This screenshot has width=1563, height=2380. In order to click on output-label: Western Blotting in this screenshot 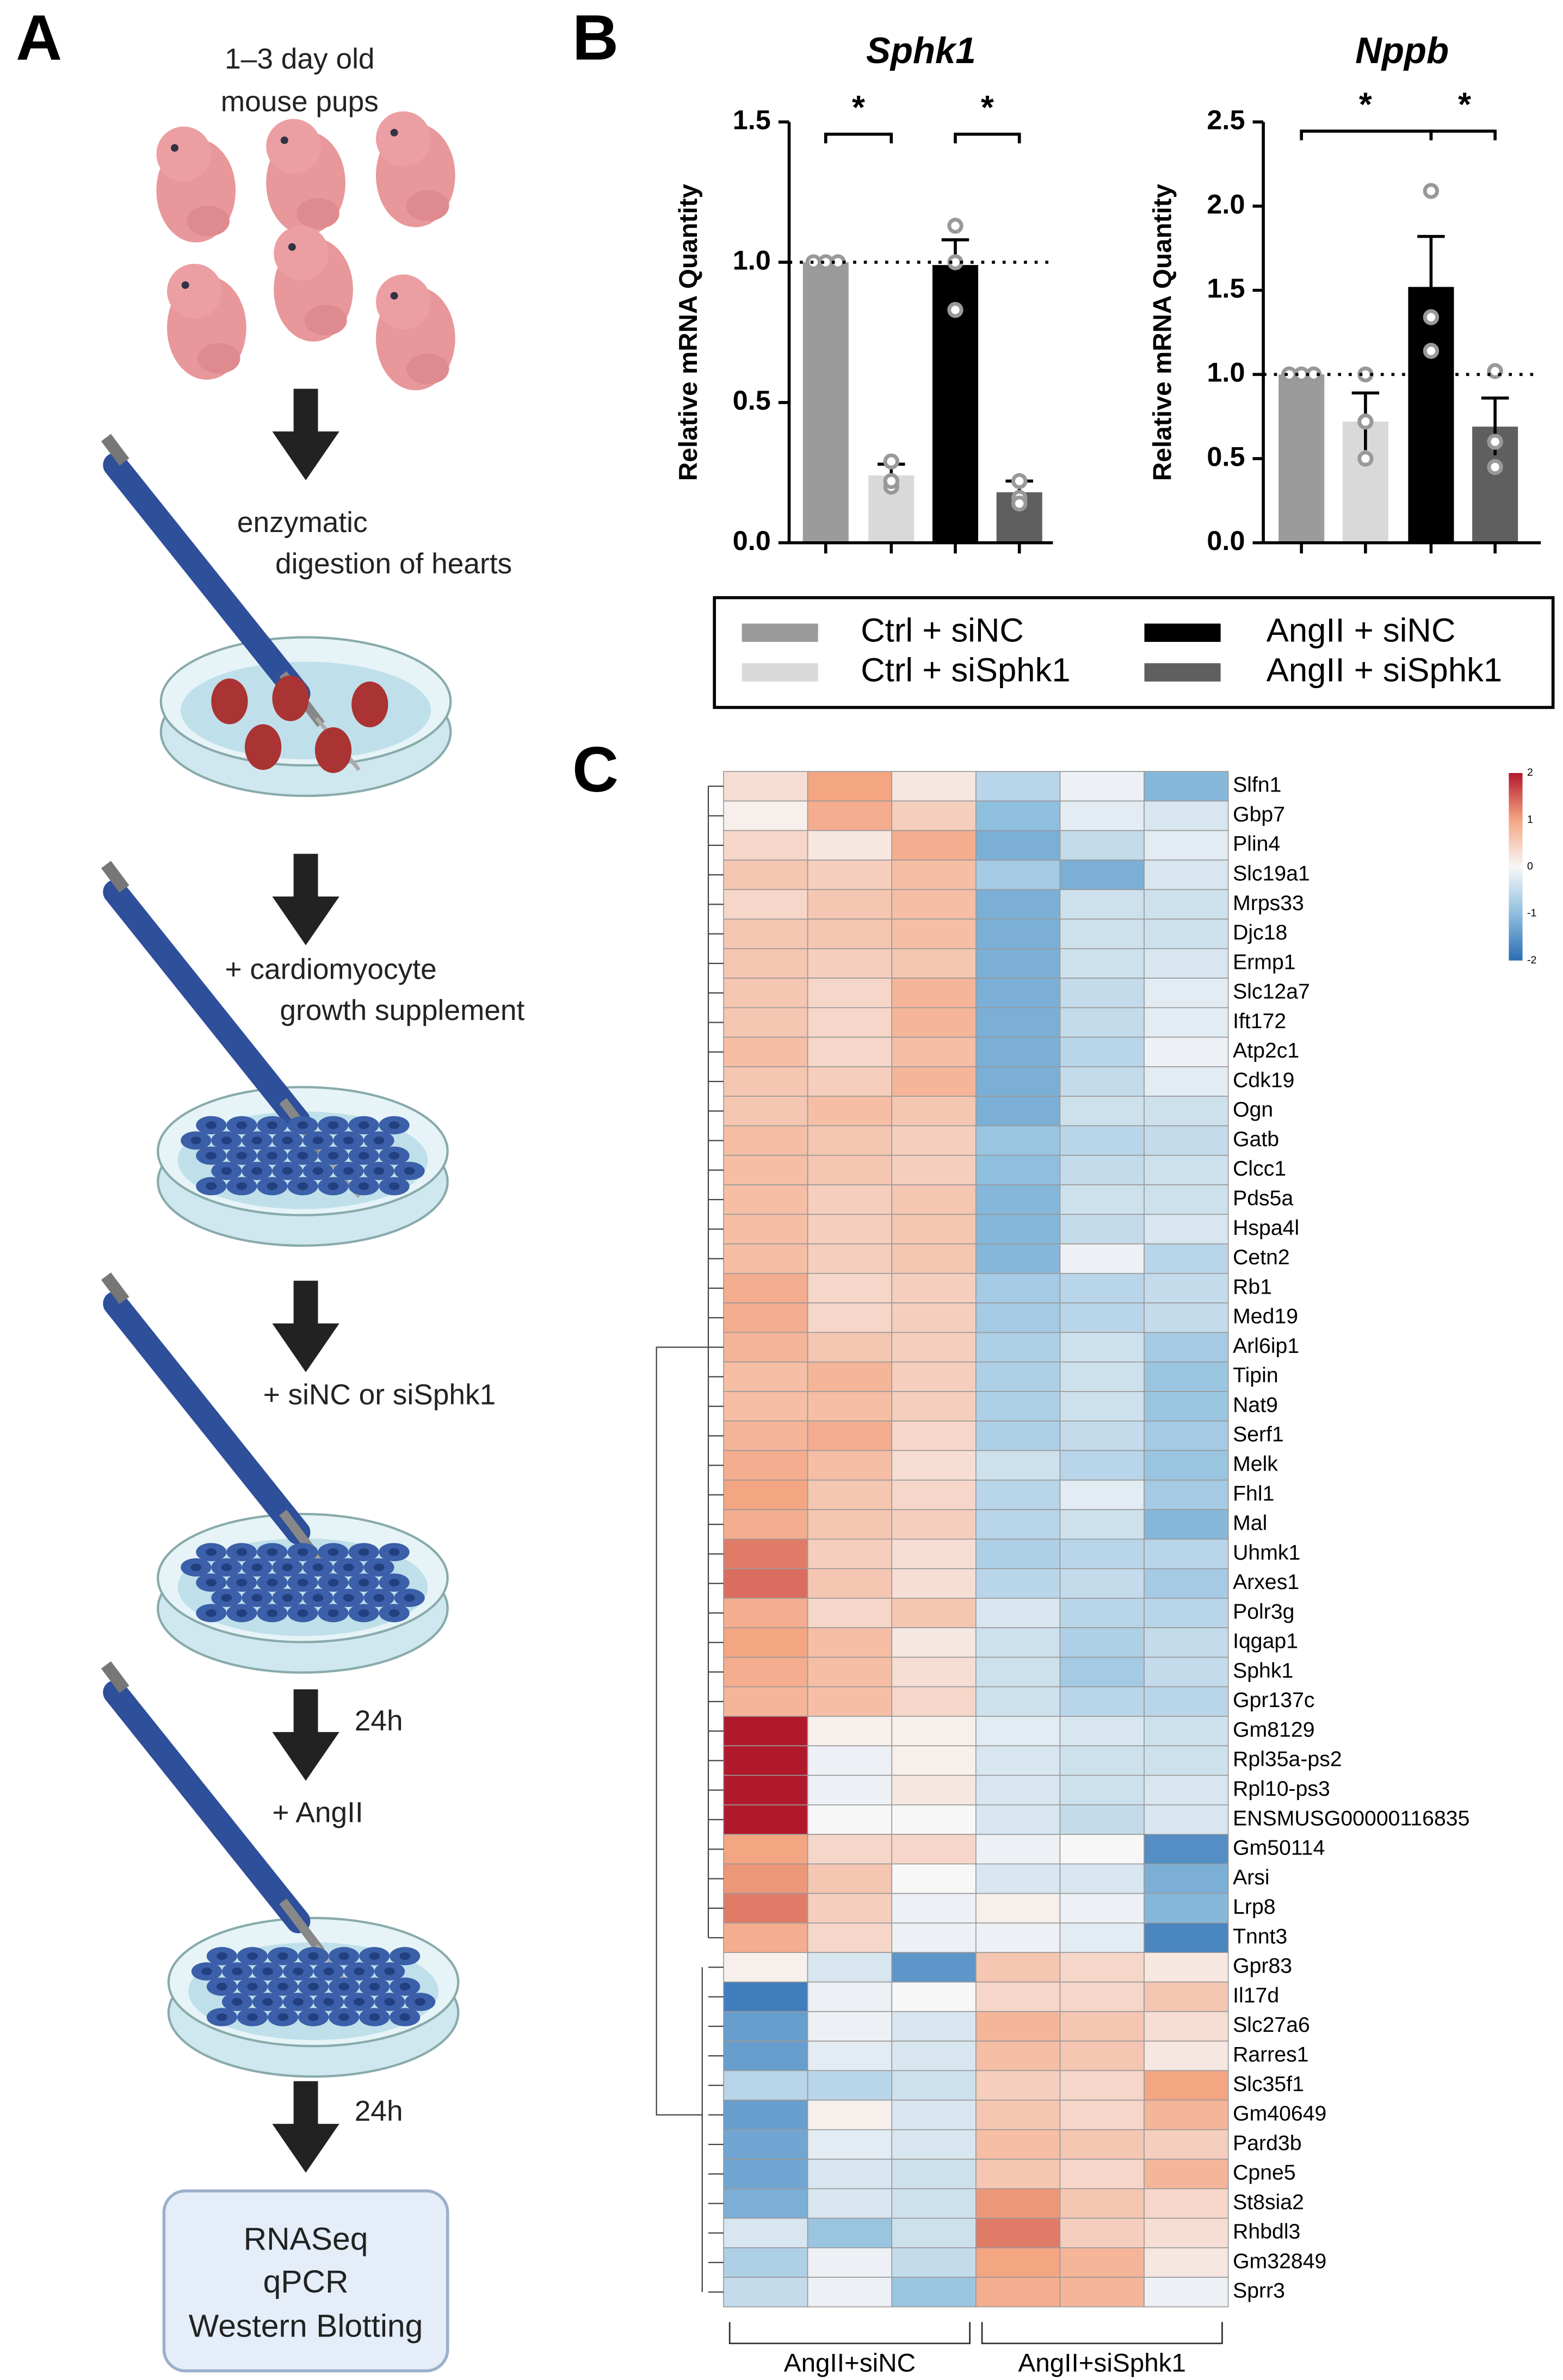, I will do `click(306, 2326)`.